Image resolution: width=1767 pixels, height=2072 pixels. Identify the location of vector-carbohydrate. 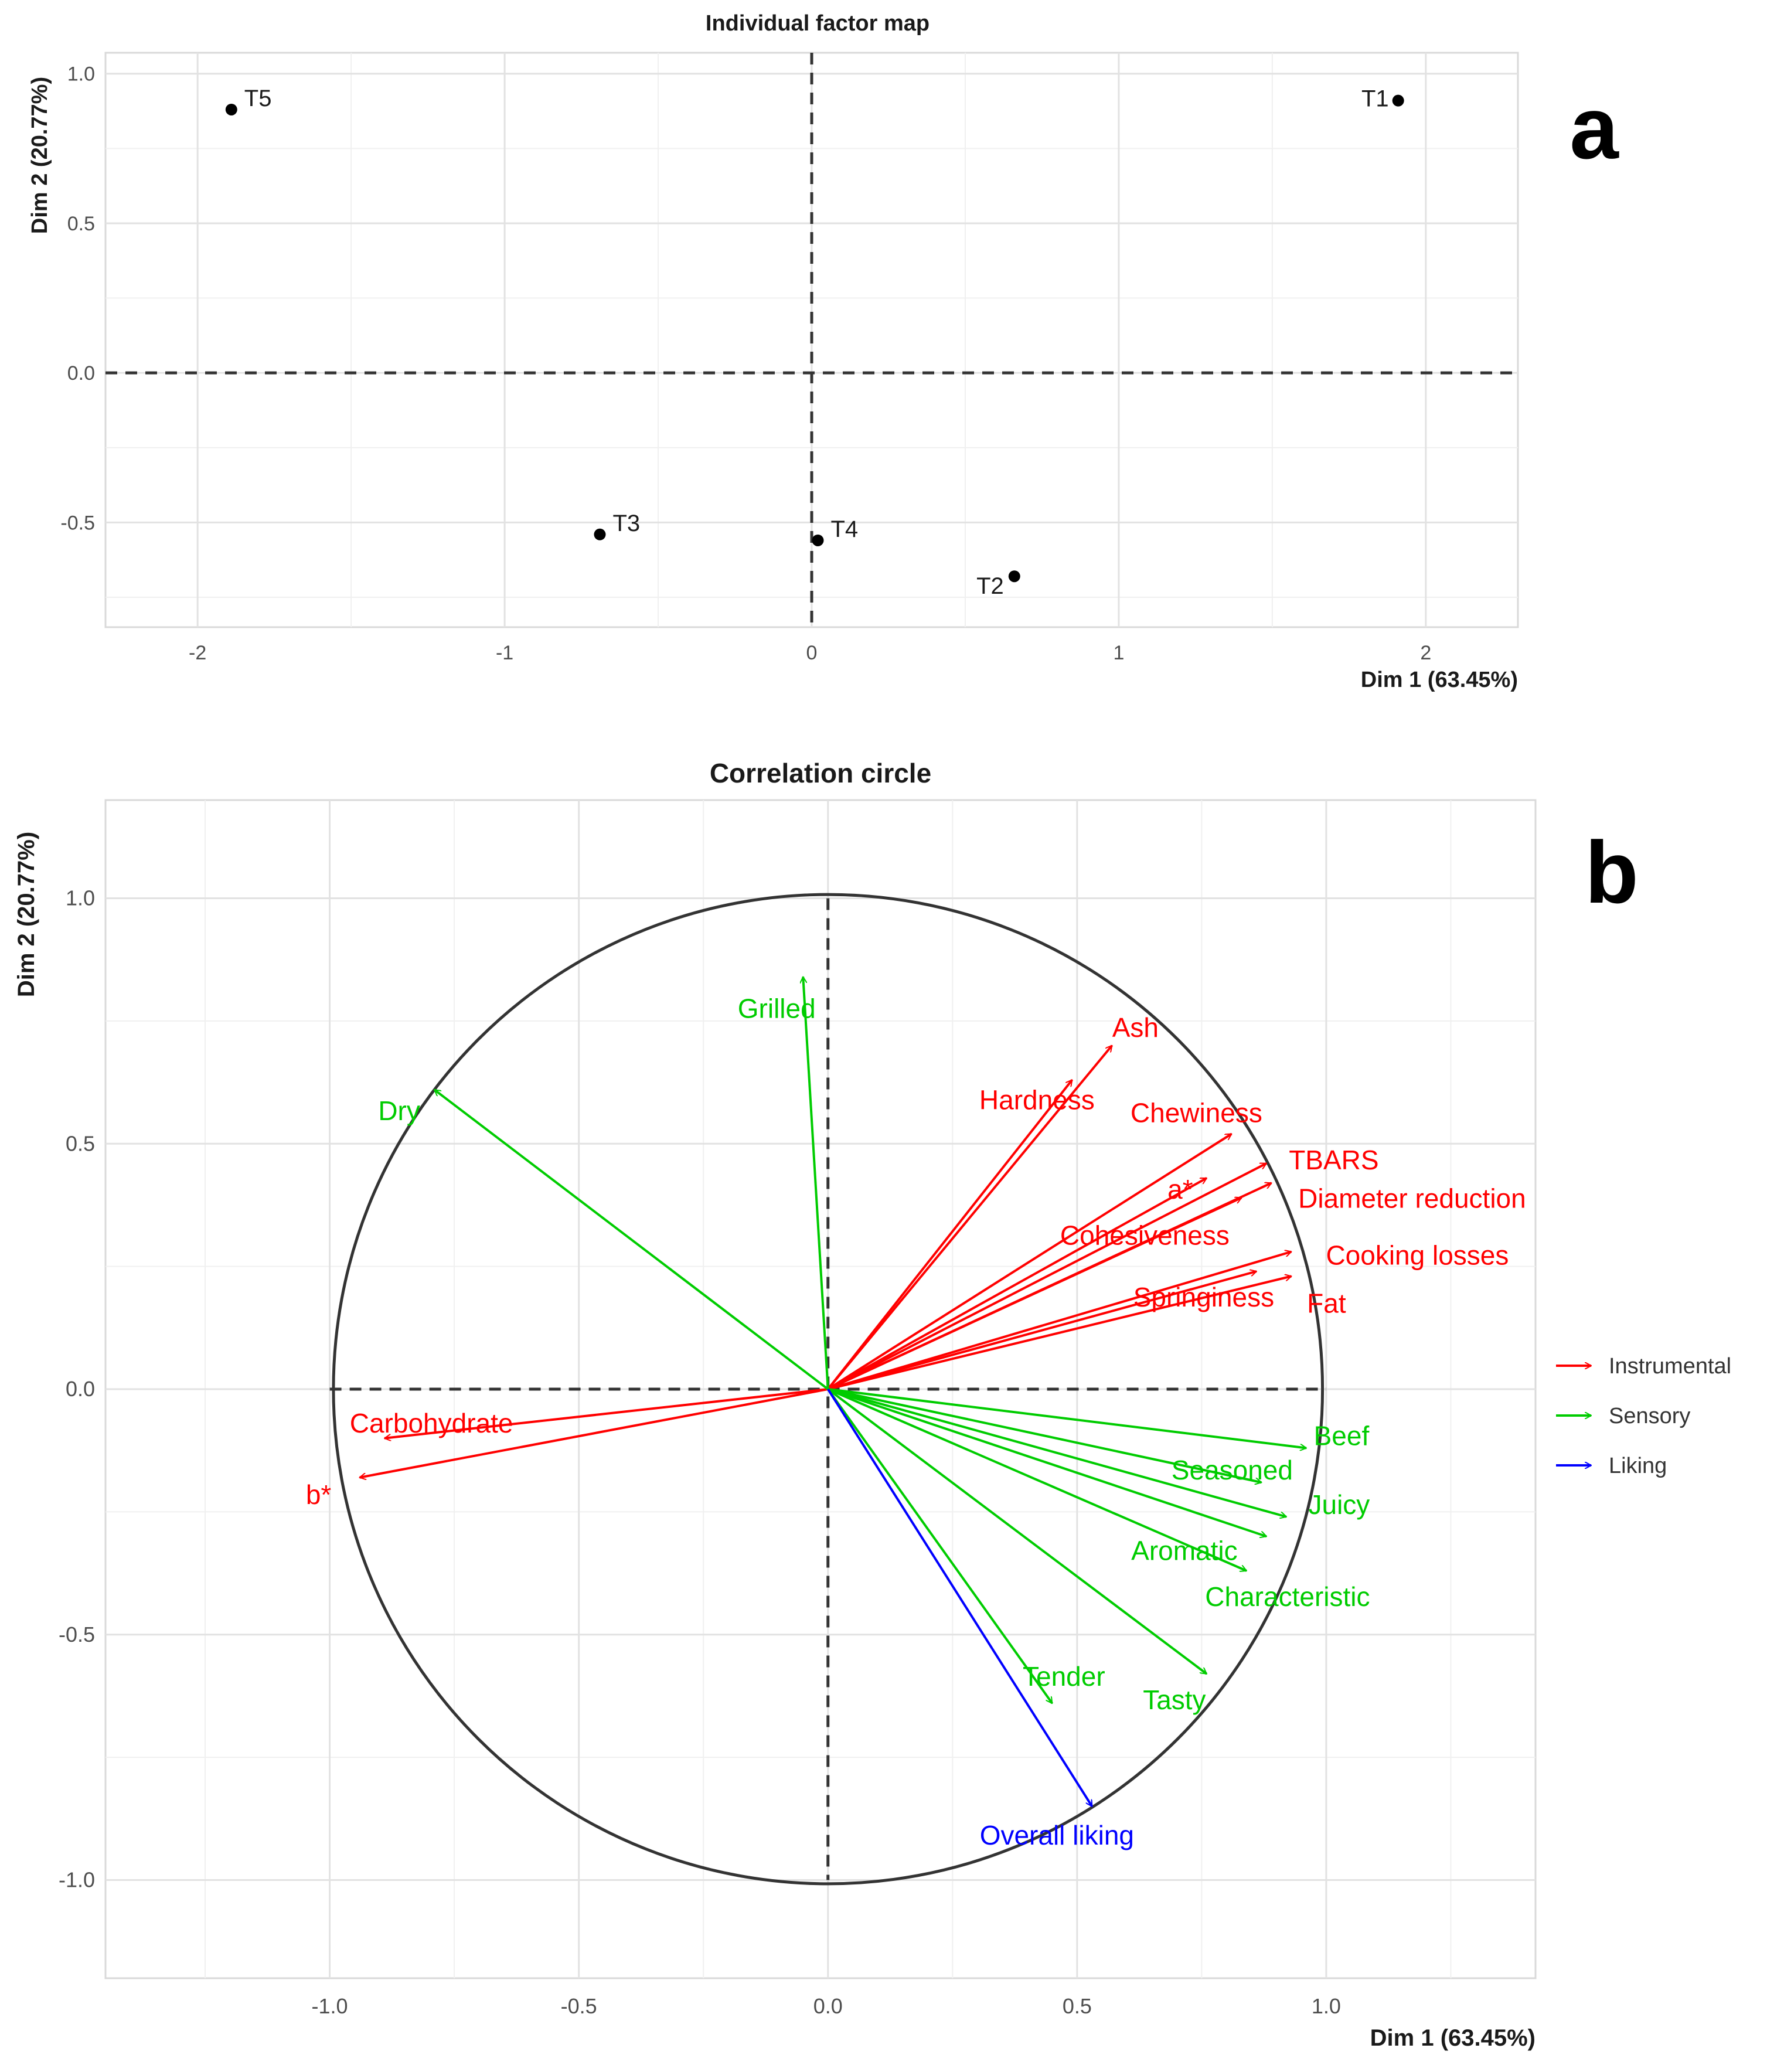
(606, 1413).